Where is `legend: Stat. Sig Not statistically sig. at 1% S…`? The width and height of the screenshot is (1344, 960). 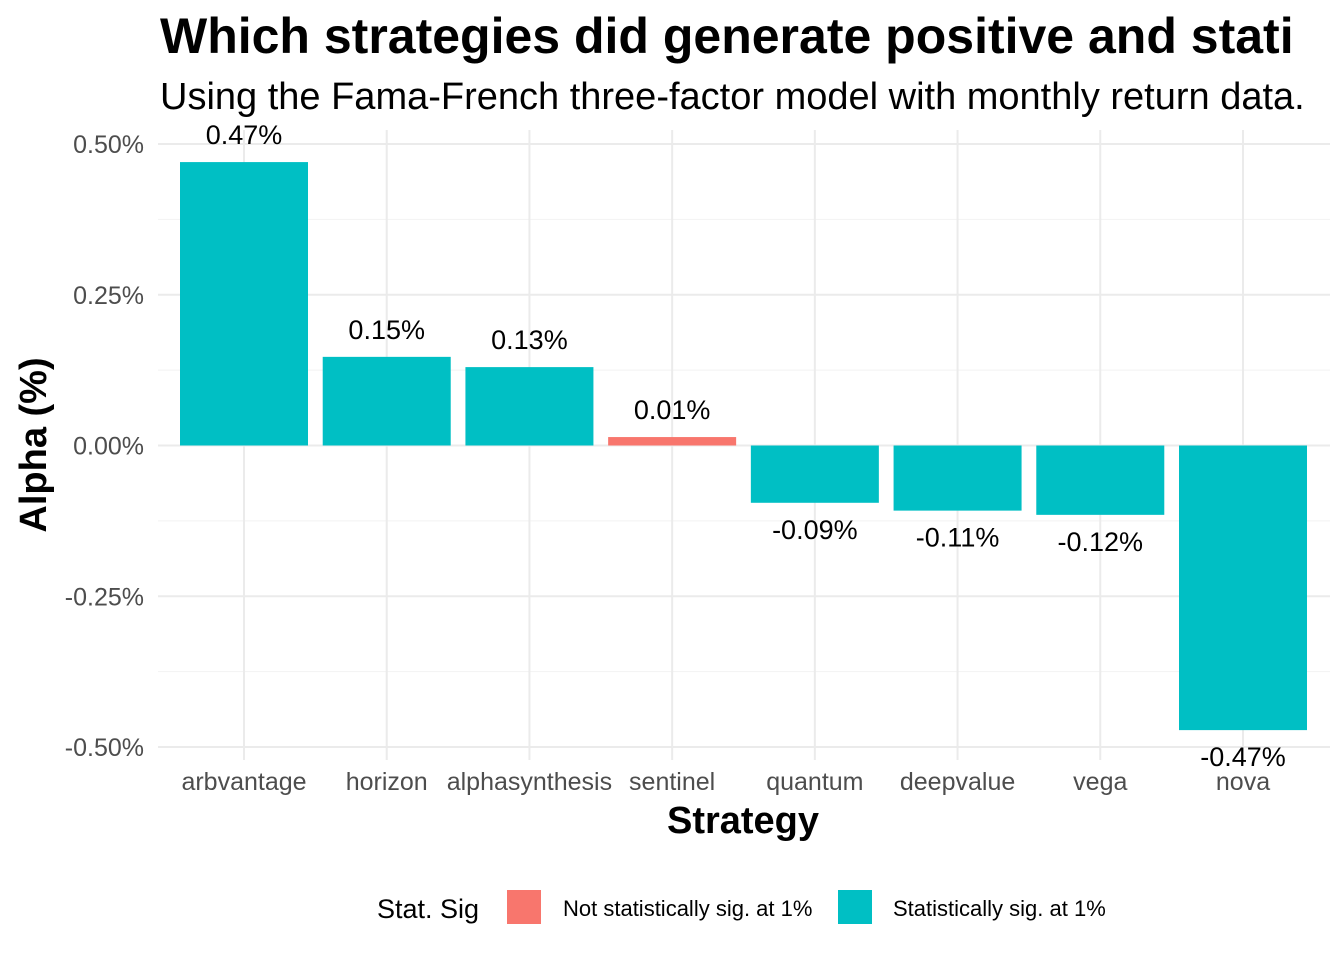 legend: Stat. Sig Not statistically sig. at 1% S… is located at coordinates (741, 907).